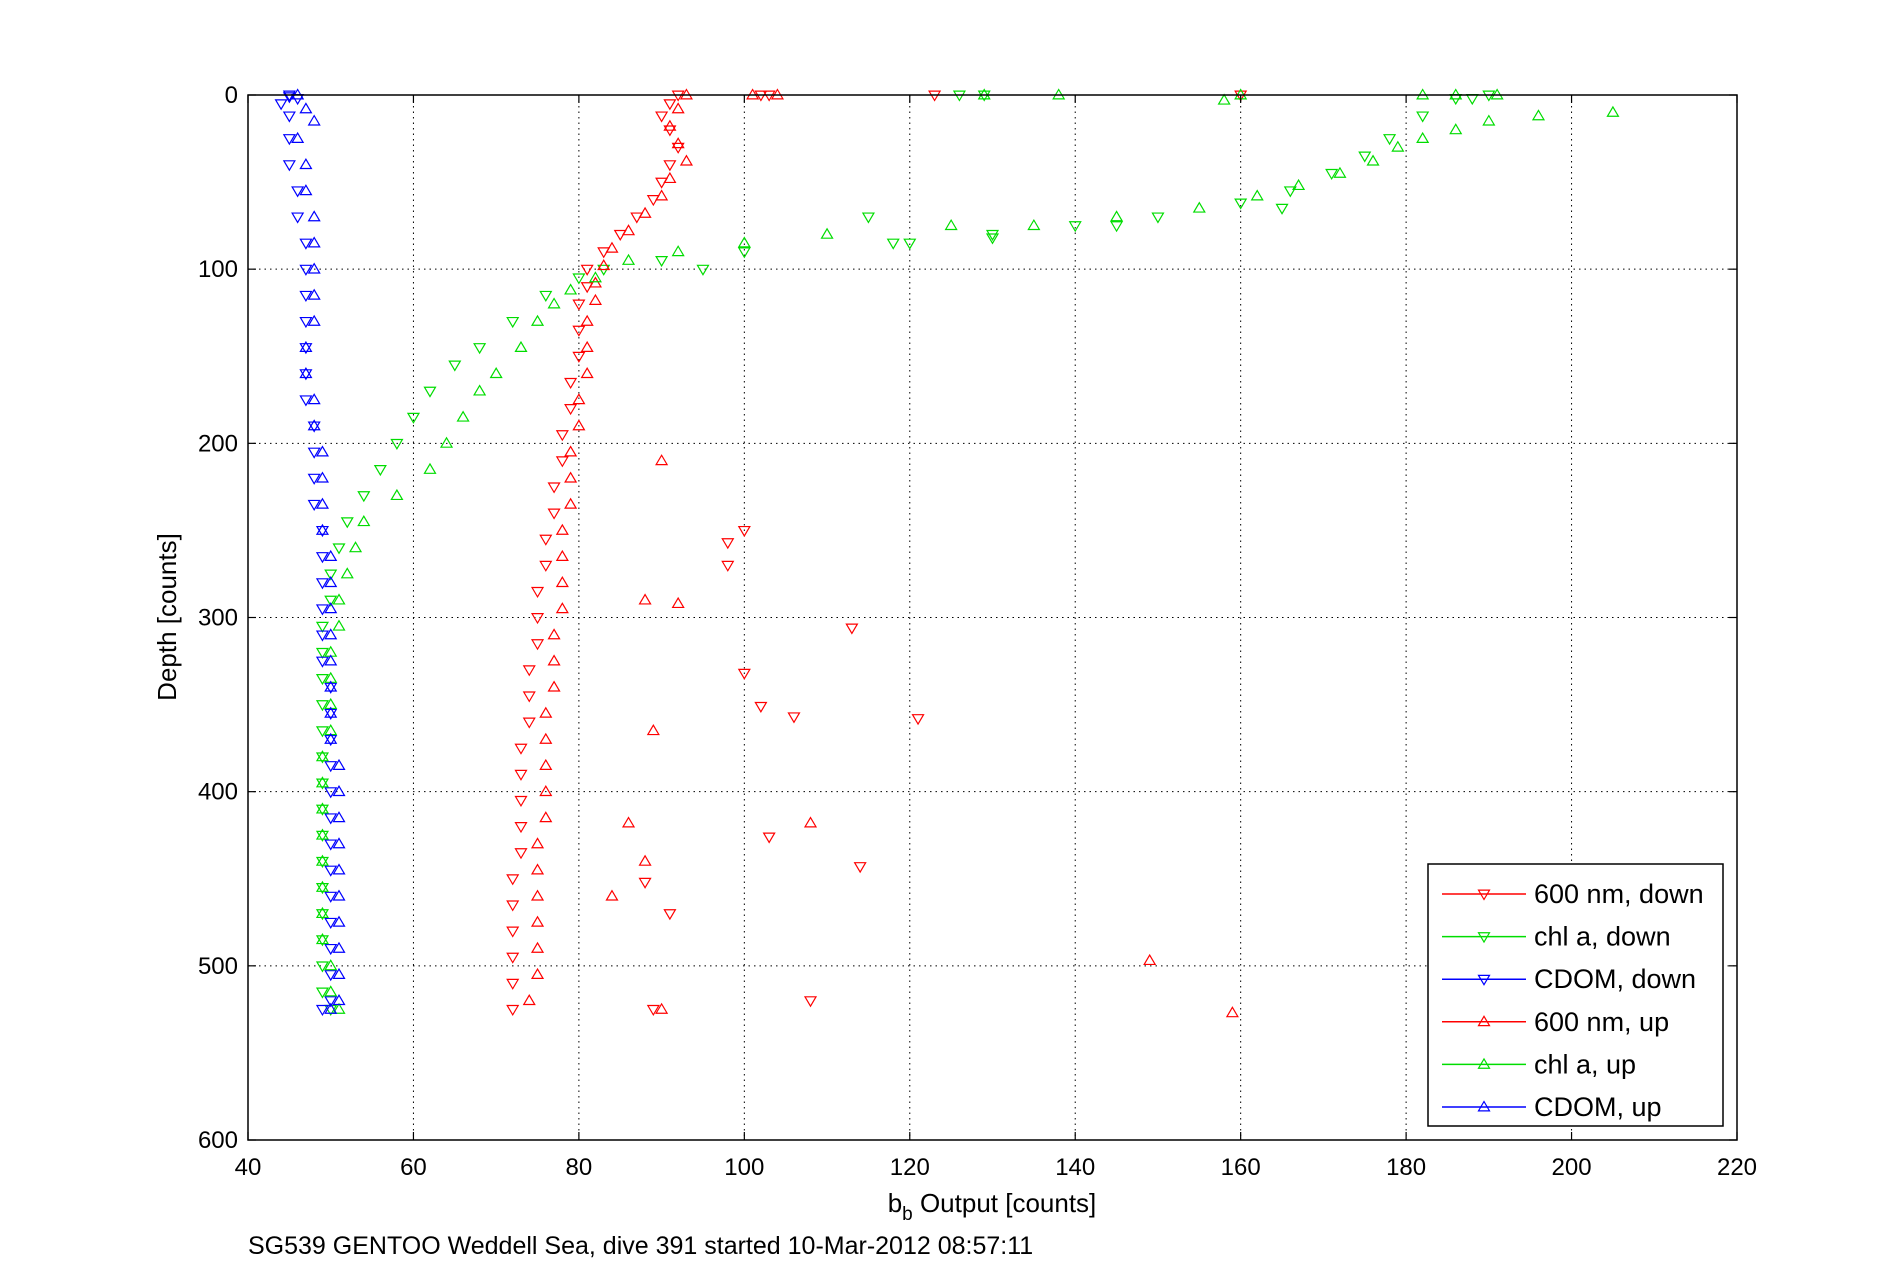  What do you see at coordinates (1241, 1167) in the screenshot?
I see `x-tick-label: 160` at bounding box center [1241, 1167].